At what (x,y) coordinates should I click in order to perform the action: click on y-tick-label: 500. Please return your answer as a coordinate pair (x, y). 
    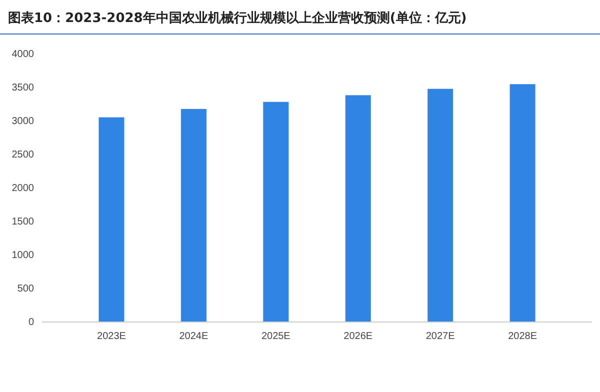
    Looking at the image, I should click on (25, 289).